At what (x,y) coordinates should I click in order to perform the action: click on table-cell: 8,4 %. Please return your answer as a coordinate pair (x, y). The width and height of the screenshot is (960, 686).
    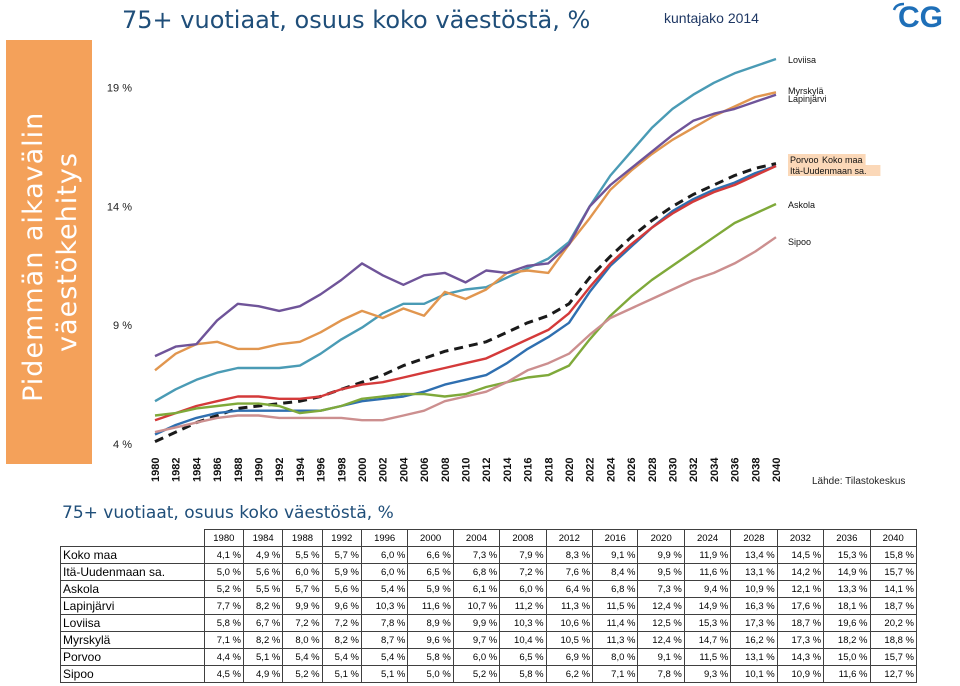
    Looking at the image, I should click on (615, 572).